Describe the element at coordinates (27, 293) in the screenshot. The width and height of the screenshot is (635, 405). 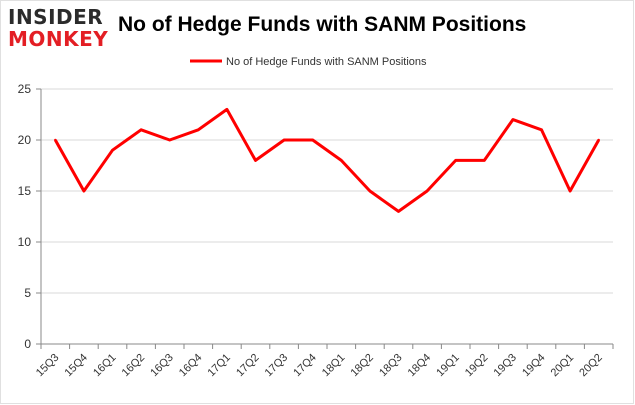
I see `y-tick-label: 5` at that location.